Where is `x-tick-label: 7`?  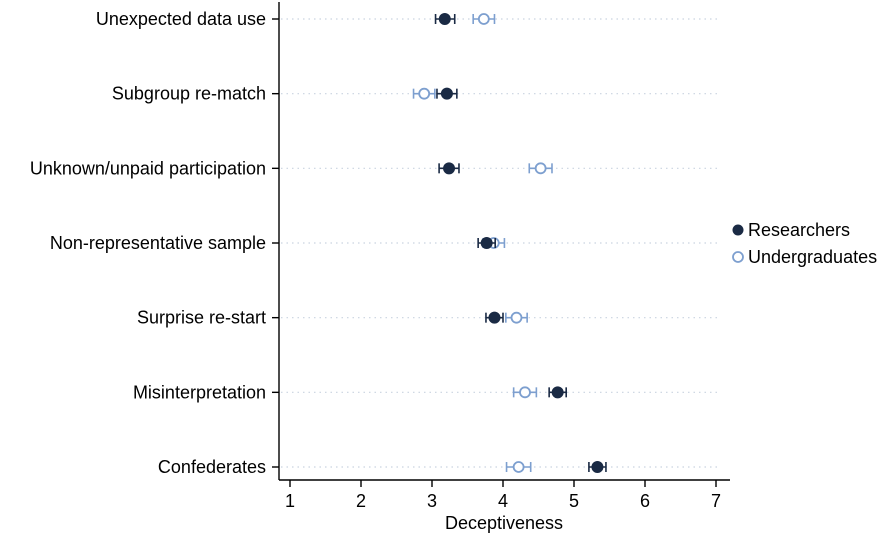 x-tick-label: 7 is located at coordinates (716, 501).